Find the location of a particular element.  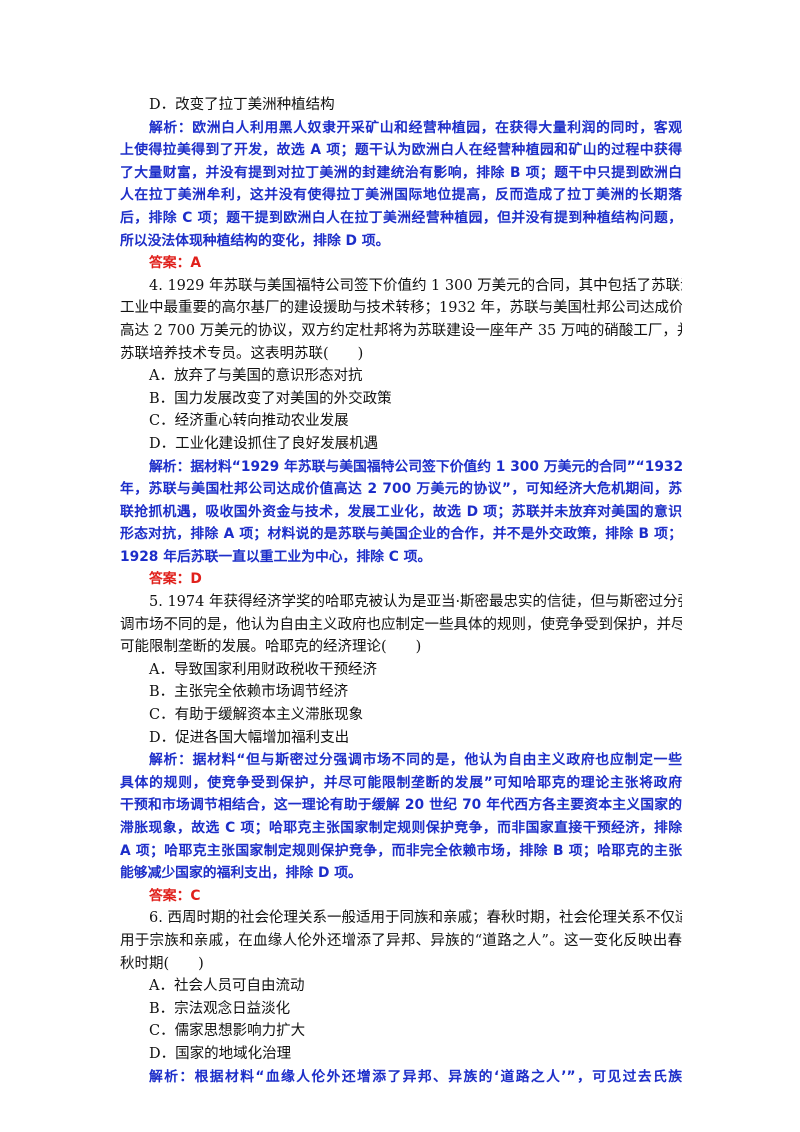

q6-stem-line: 6. 西周时期的社会伦理关系一般适用于同族和亲戚；春秋时期，社会伦理关系不仅适 is located at coordinates (415, 918).